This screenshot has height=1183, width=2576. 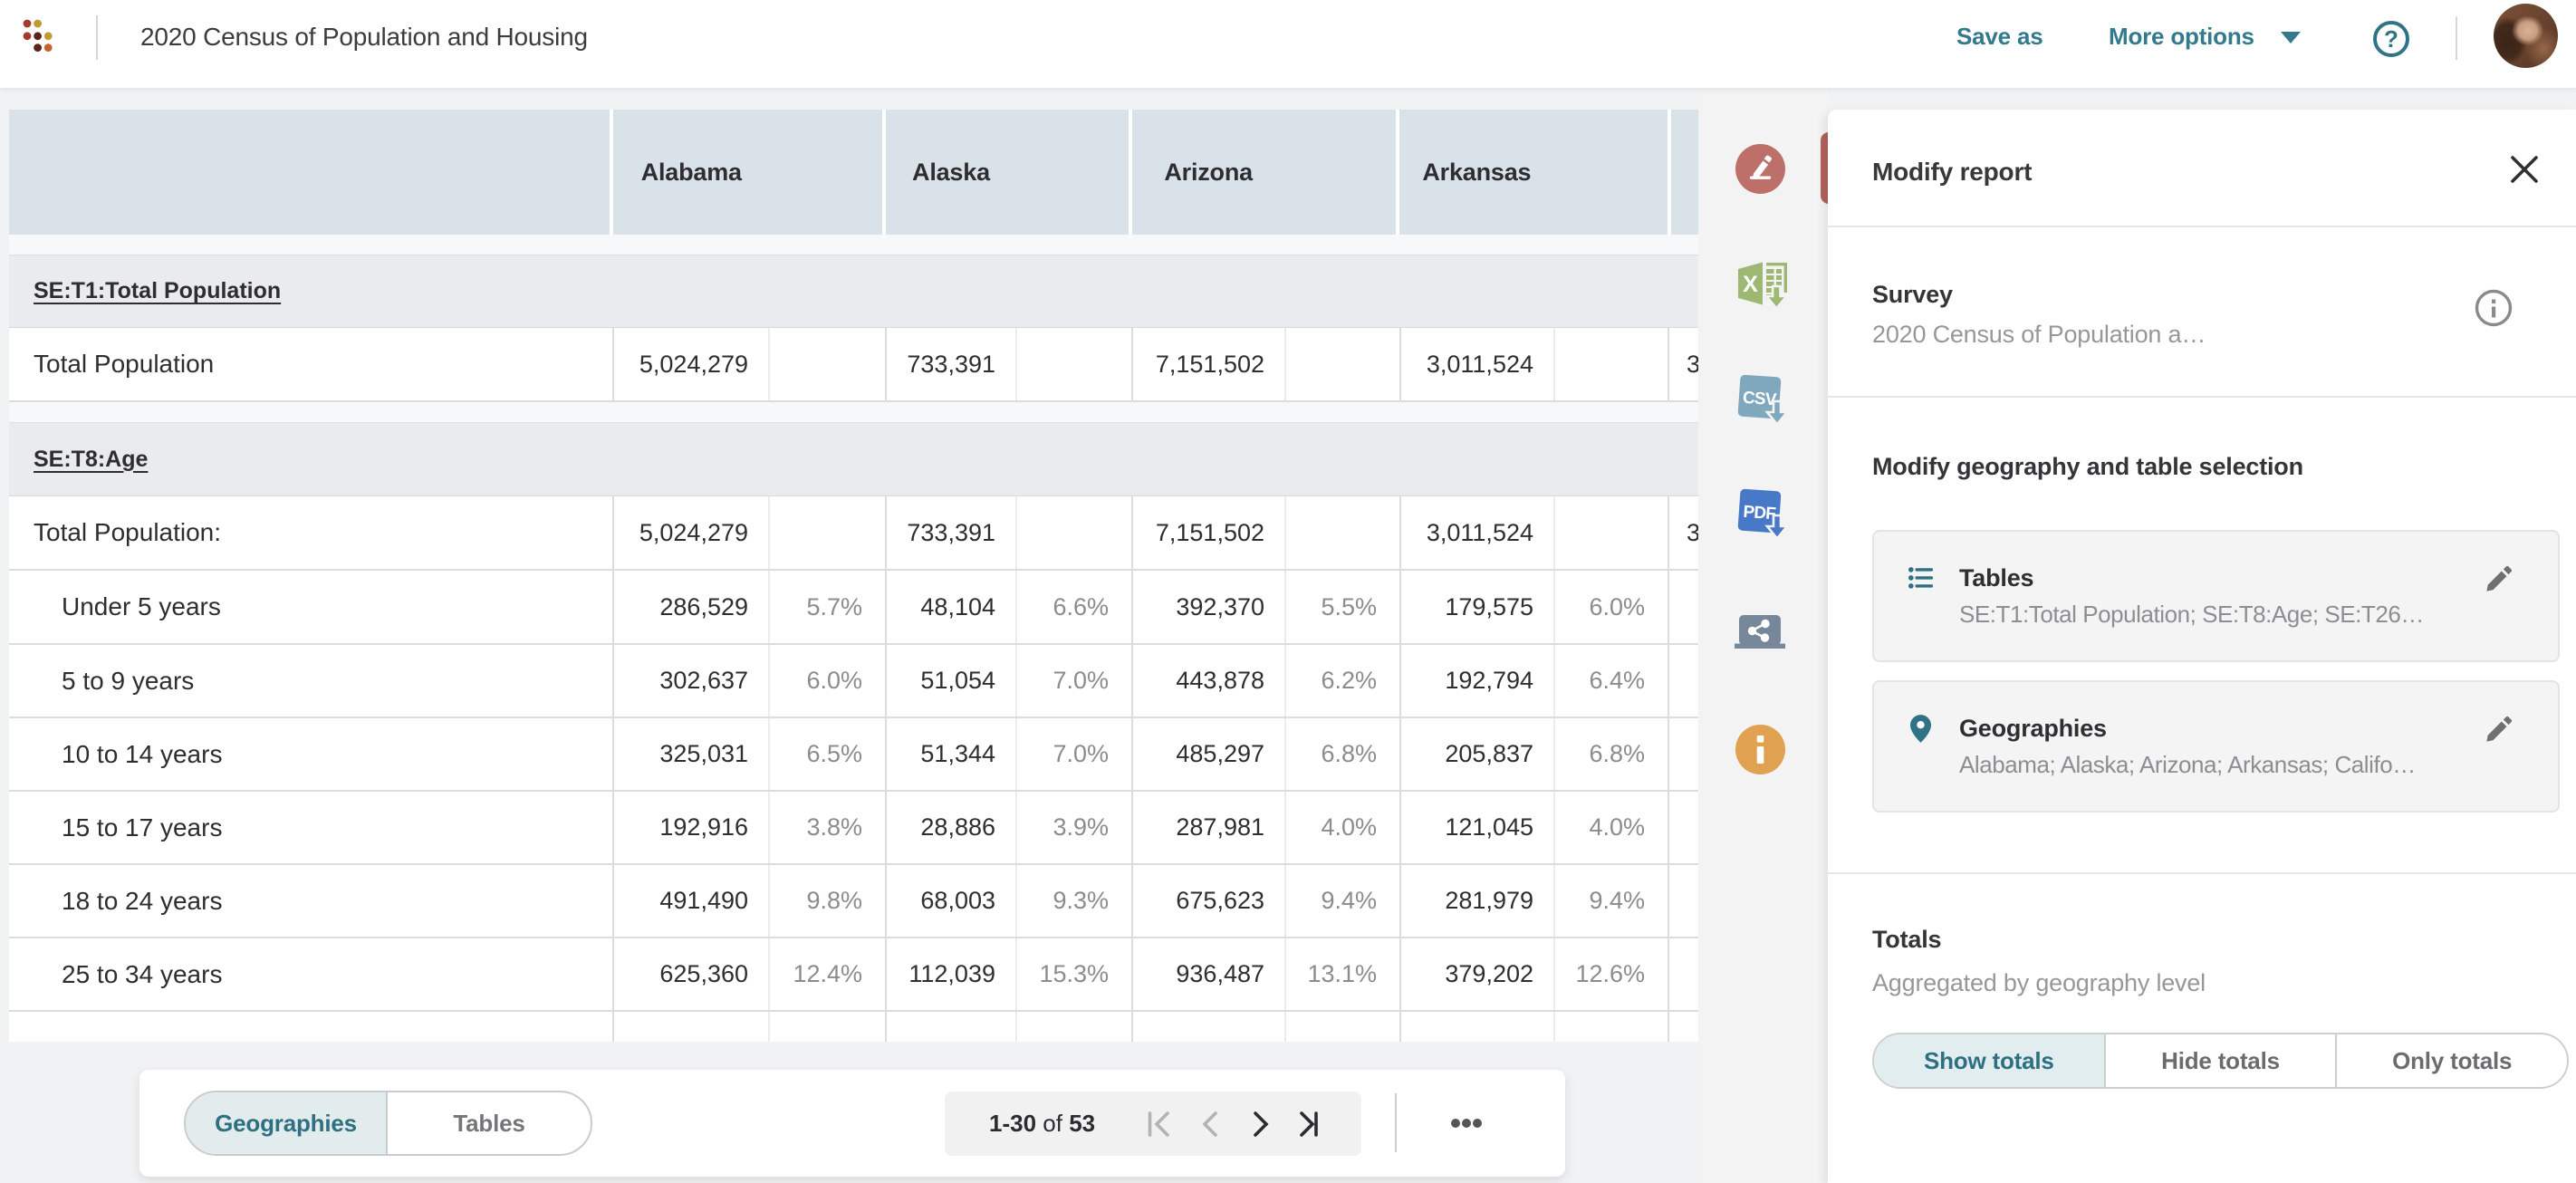 I want to click on svg-text: PDF, so click(x=1759, y=513).